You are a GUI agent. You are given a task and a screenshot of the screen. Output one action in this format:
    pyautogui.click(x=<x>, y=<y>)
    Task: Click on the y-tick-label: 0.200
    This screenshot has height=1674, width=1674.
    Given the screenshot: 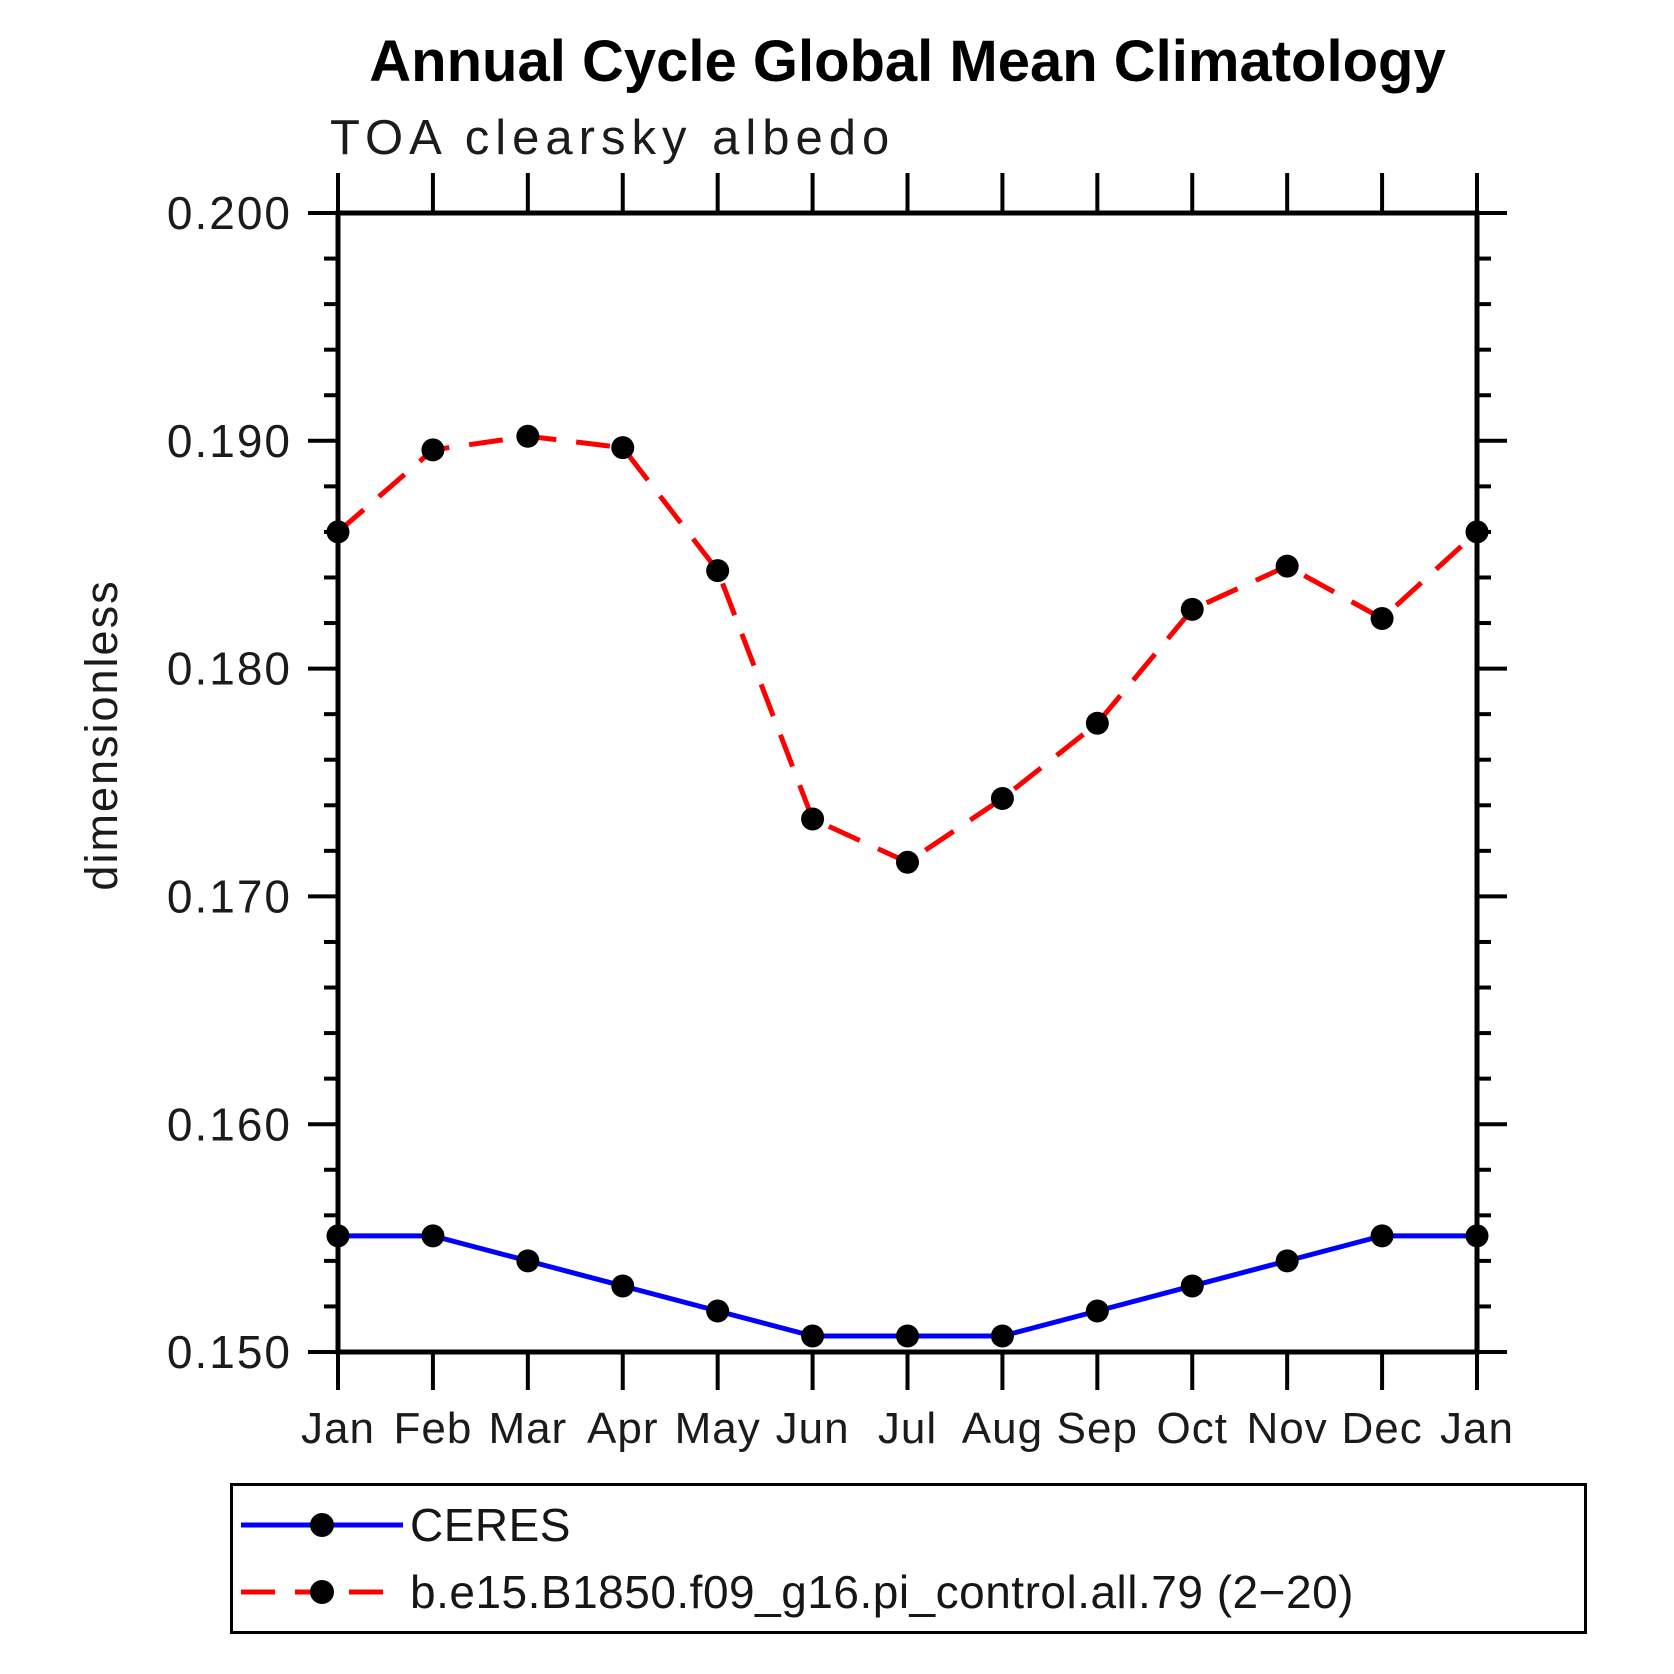 What is the action you would take?
    pyautogui.click(x=229, y=213)
    